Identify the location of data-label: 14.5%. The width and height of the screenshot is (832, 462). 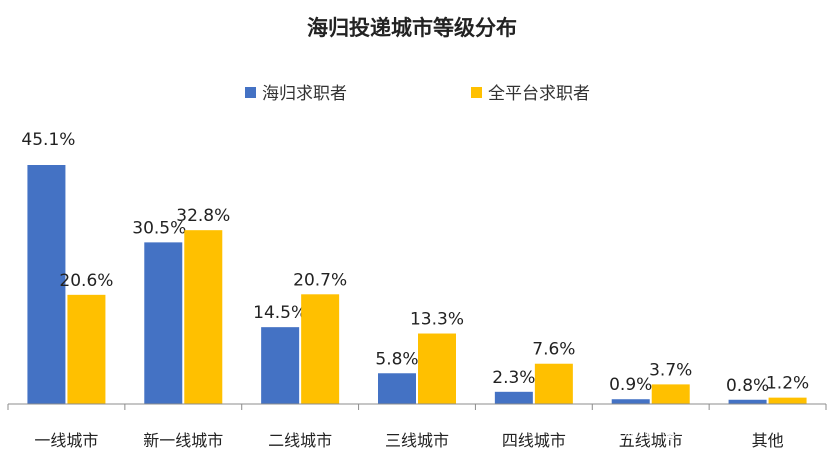
(280, 313).